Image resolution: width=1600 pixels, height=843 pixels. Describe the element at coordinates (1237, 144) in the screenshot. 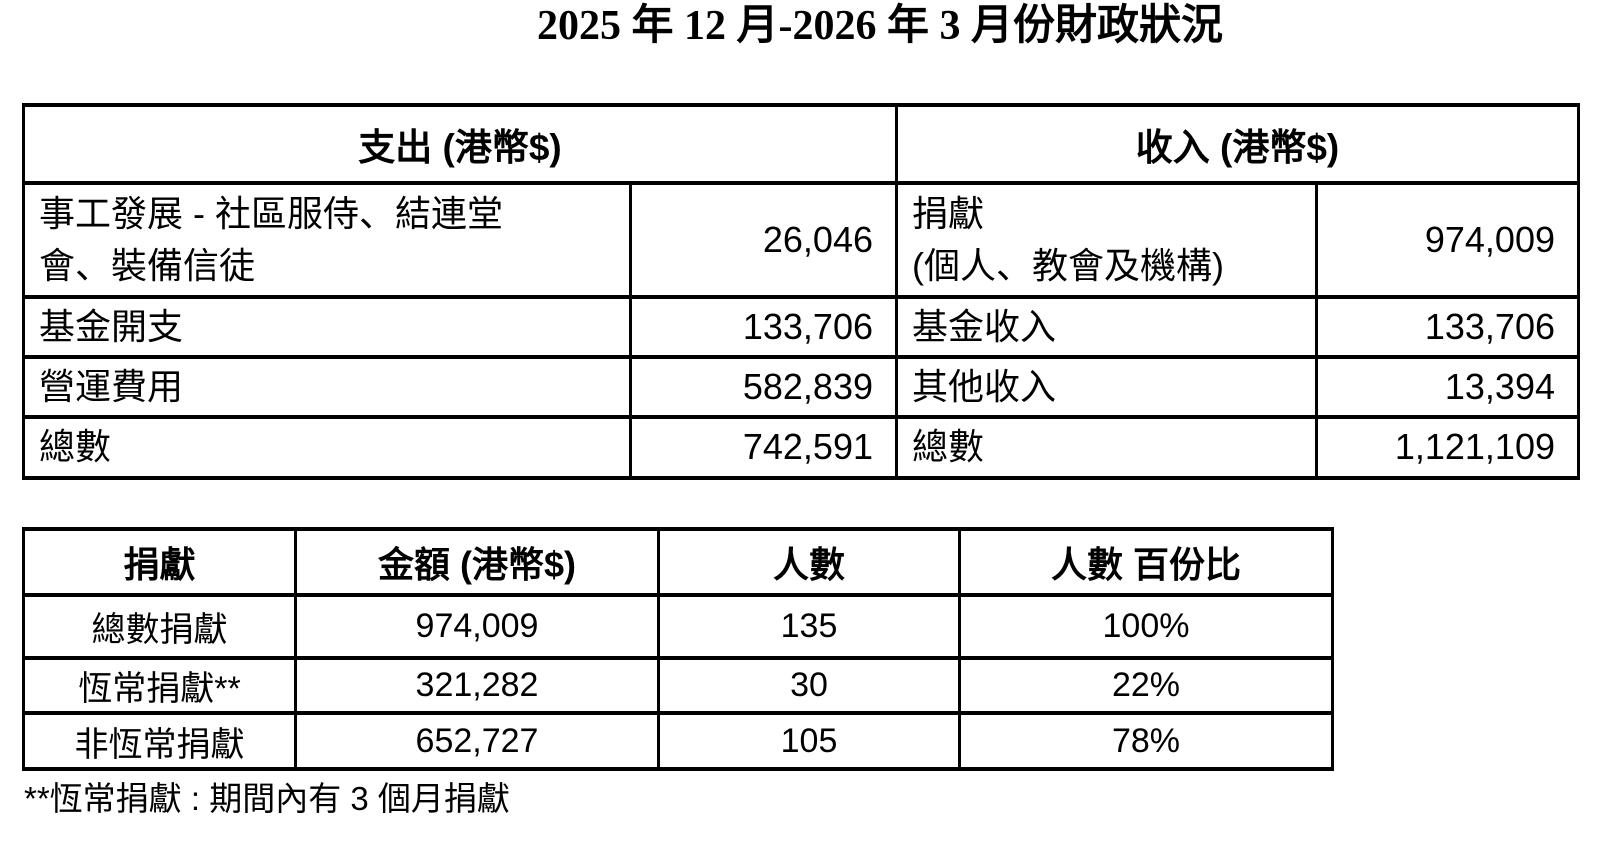

I see `income-header: 收入 (港幣$)` at that location.